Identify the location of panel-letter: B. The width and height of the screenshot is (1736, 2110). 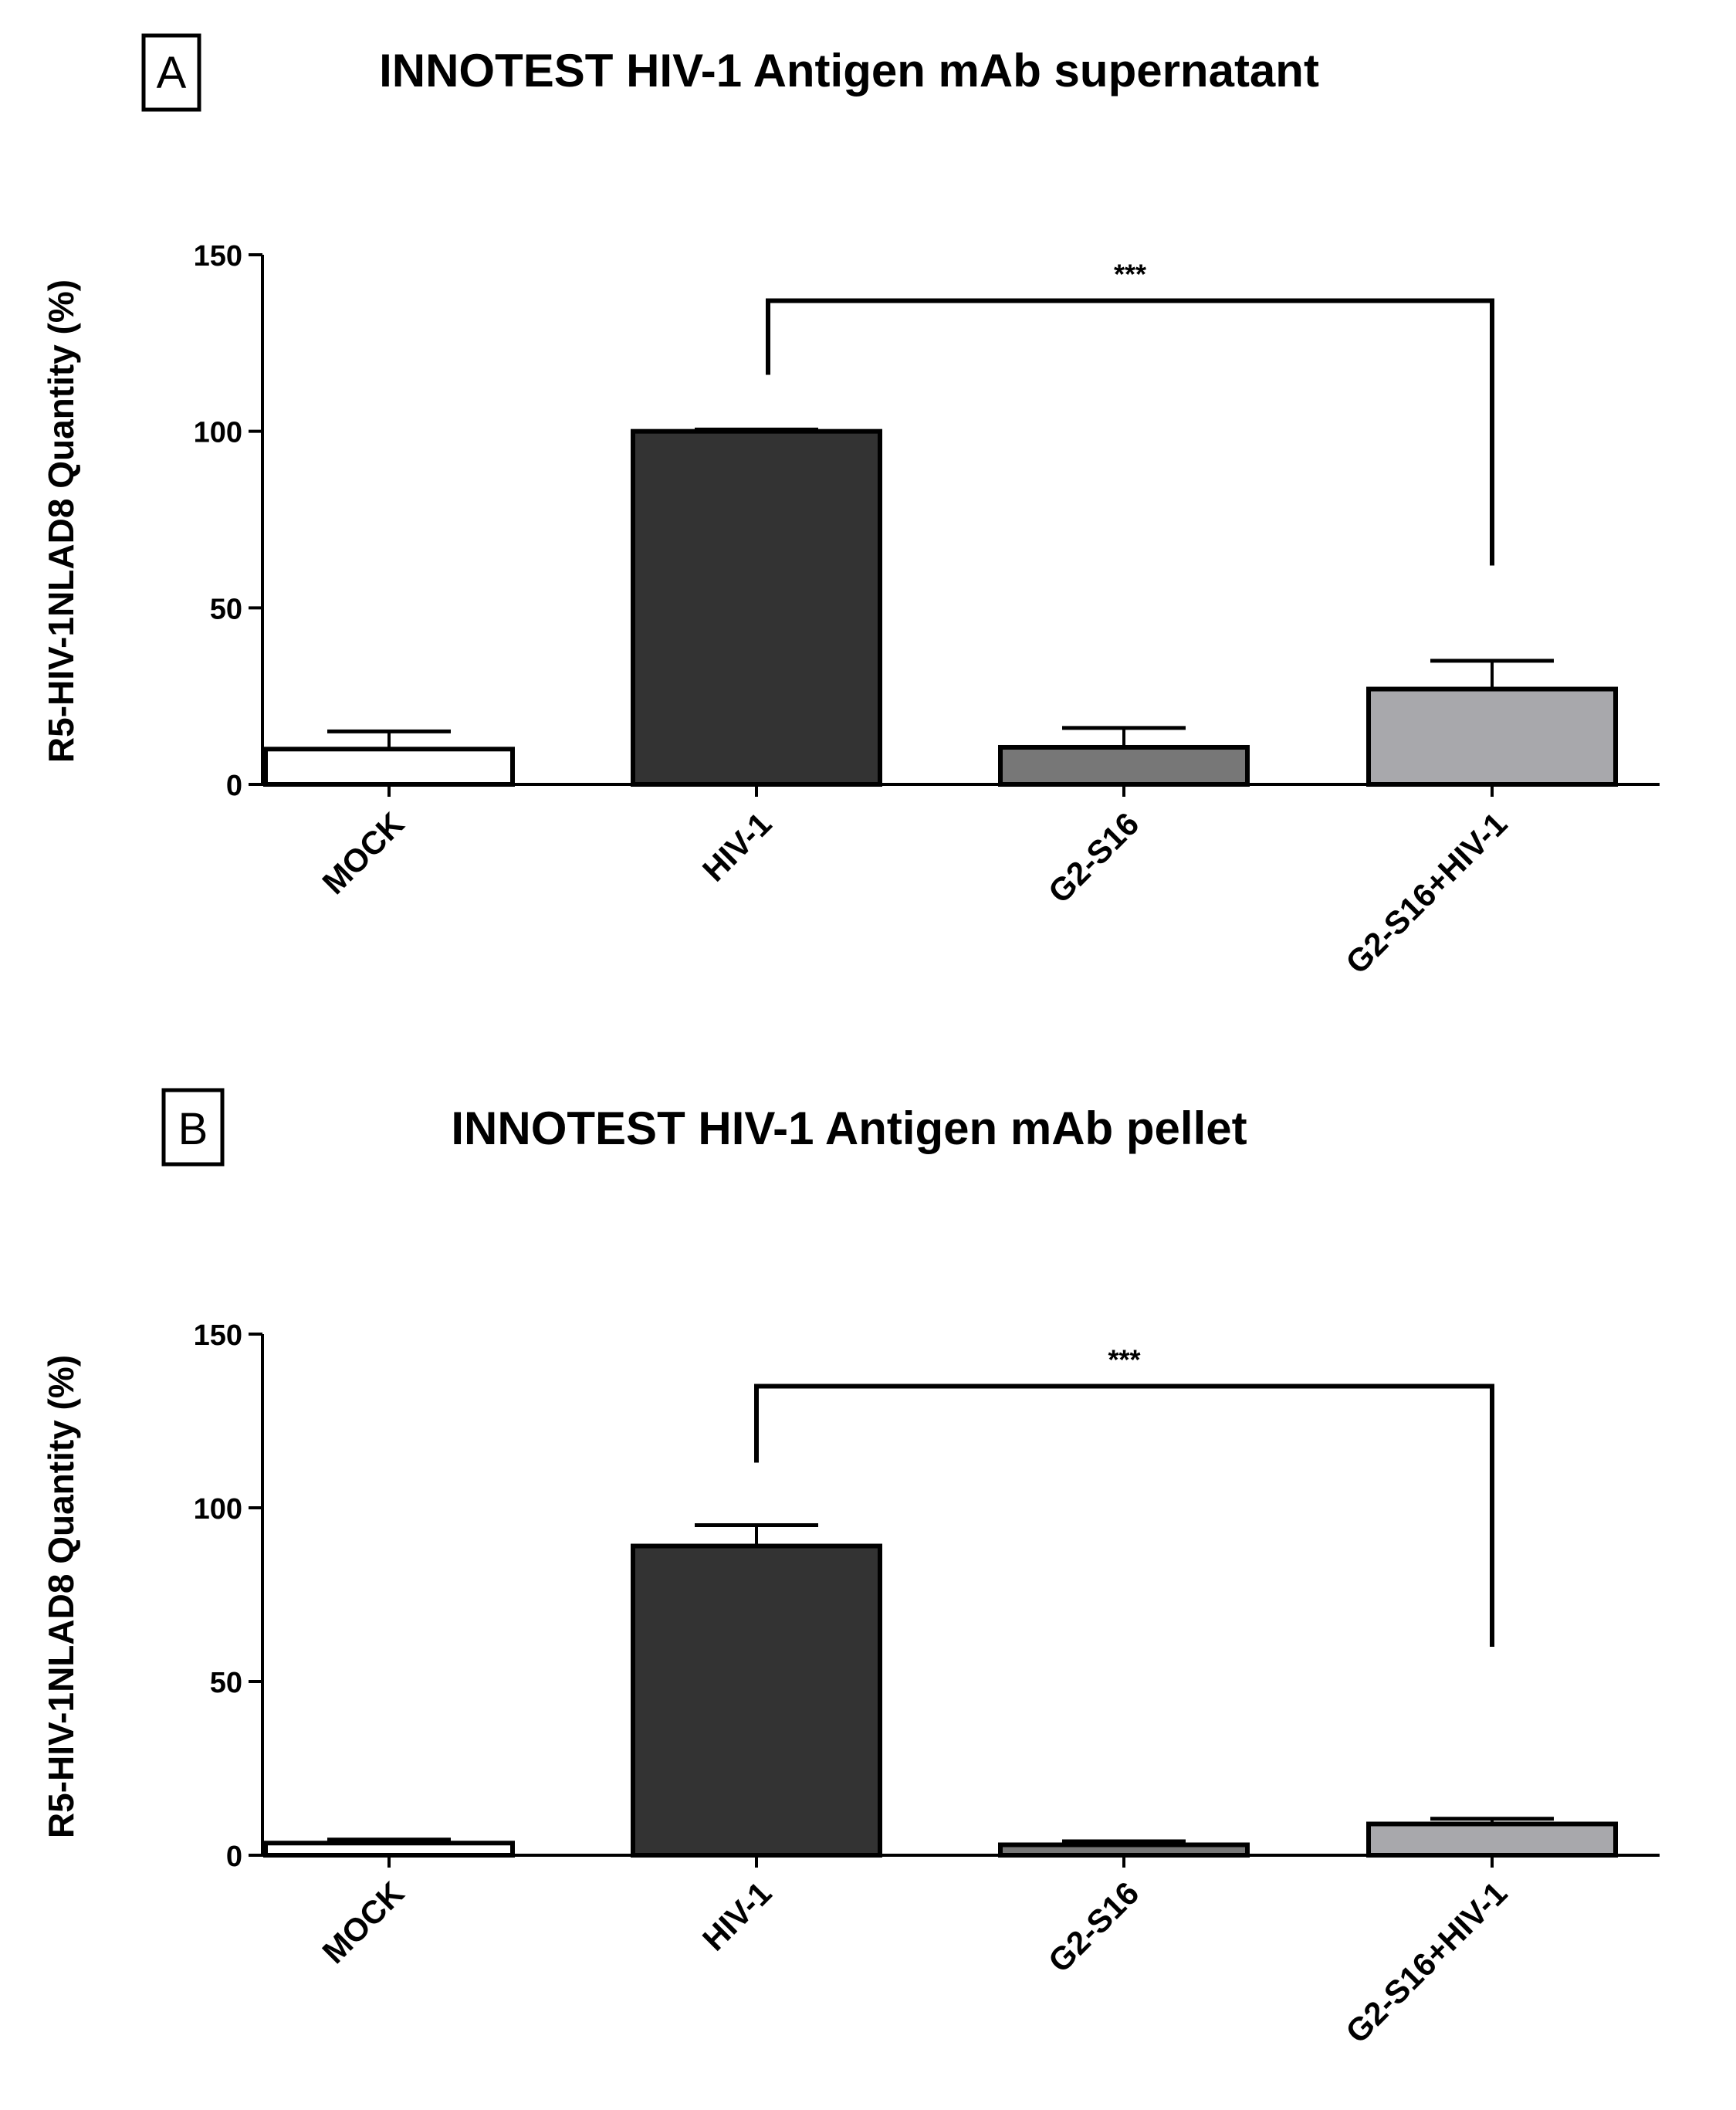
(193, 1129).